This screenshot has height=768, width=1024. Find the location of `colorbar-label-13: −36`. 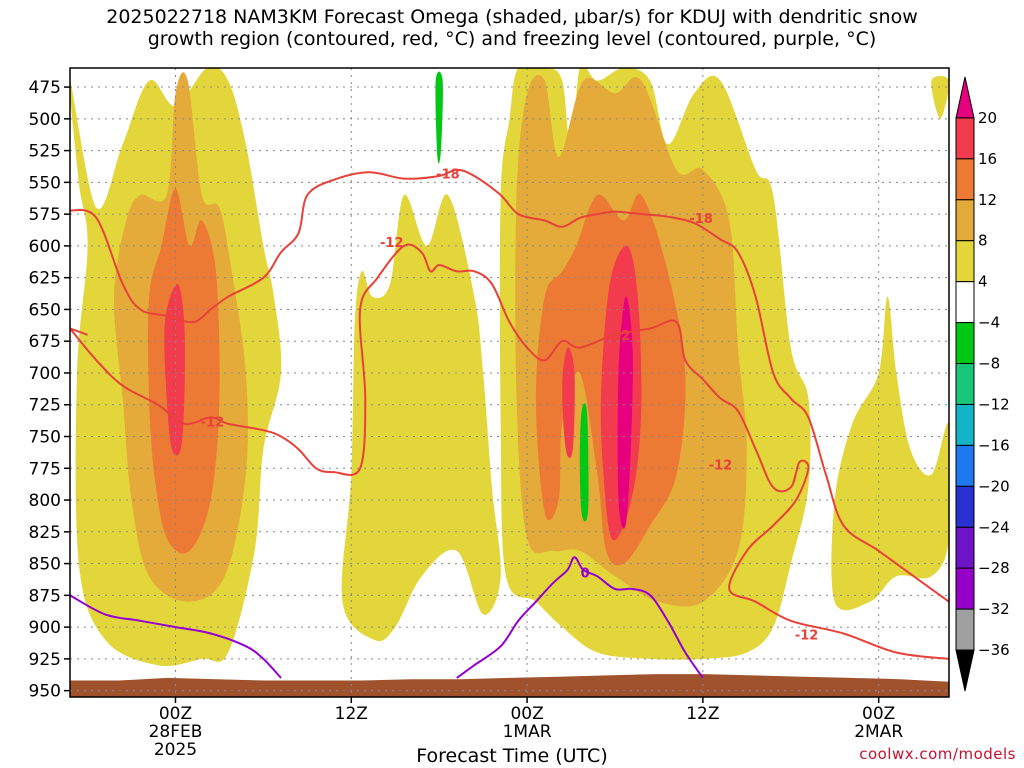

colorbar-label-13: −36 is located at coordinates (994, 650).